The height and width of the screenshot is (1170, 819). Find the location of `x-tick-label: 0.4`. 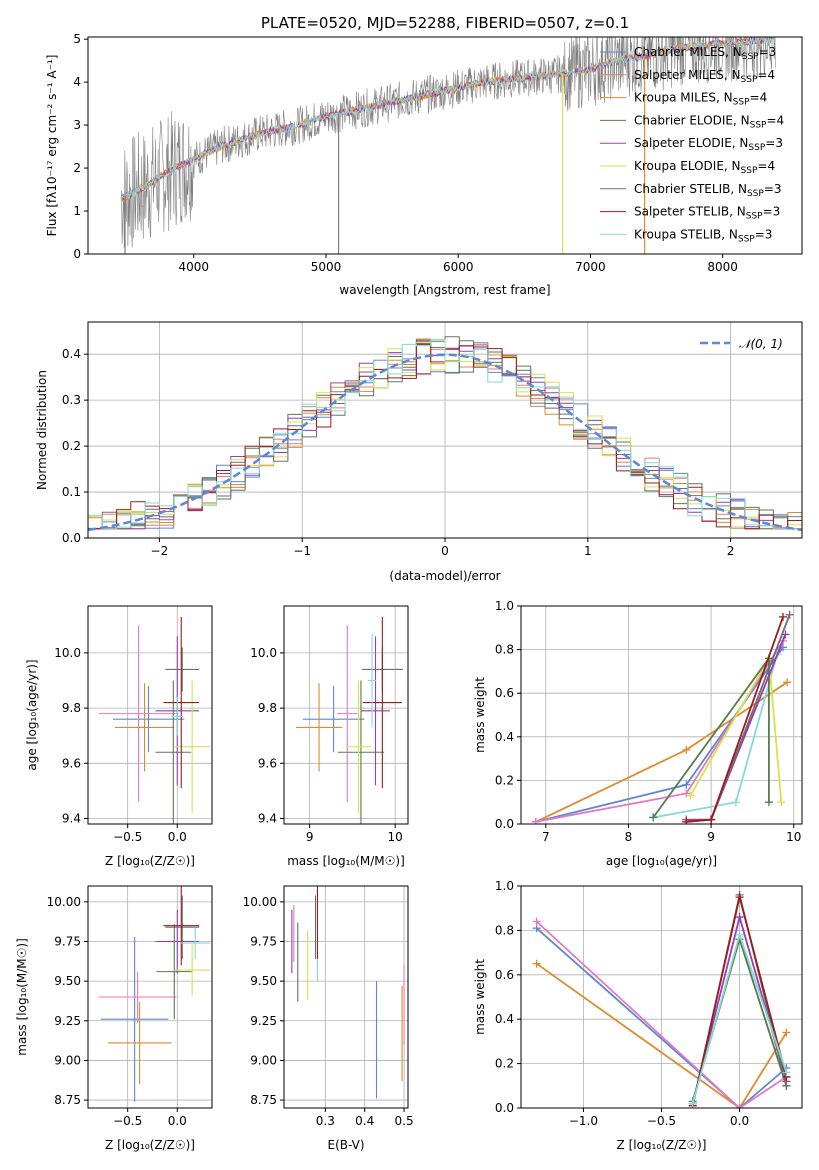

x-tick-label: 0.4 is located at coordinates (364, 1121).